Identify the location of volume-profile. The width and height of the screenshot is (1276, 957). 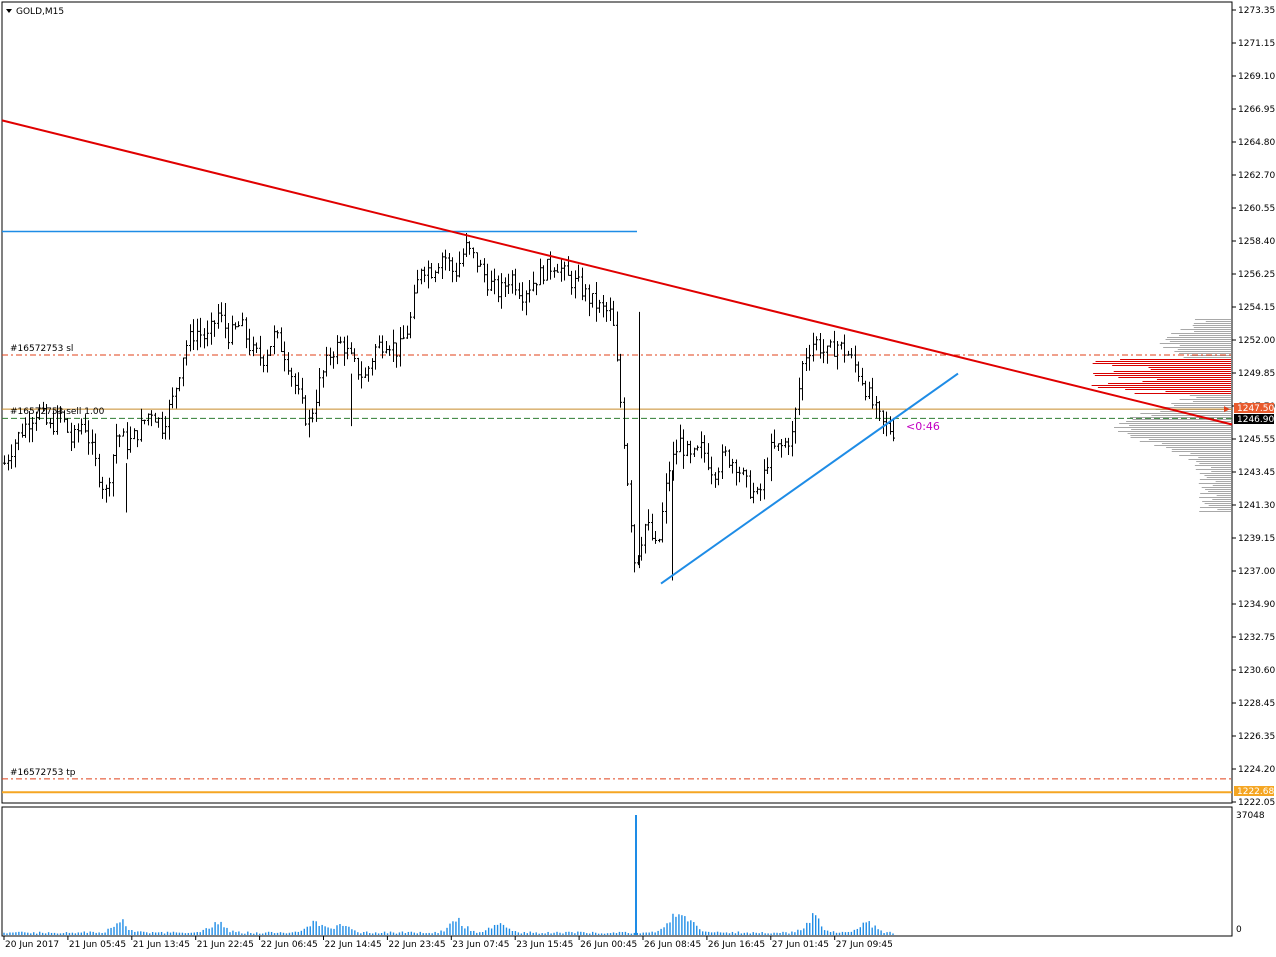
(1161, 416).